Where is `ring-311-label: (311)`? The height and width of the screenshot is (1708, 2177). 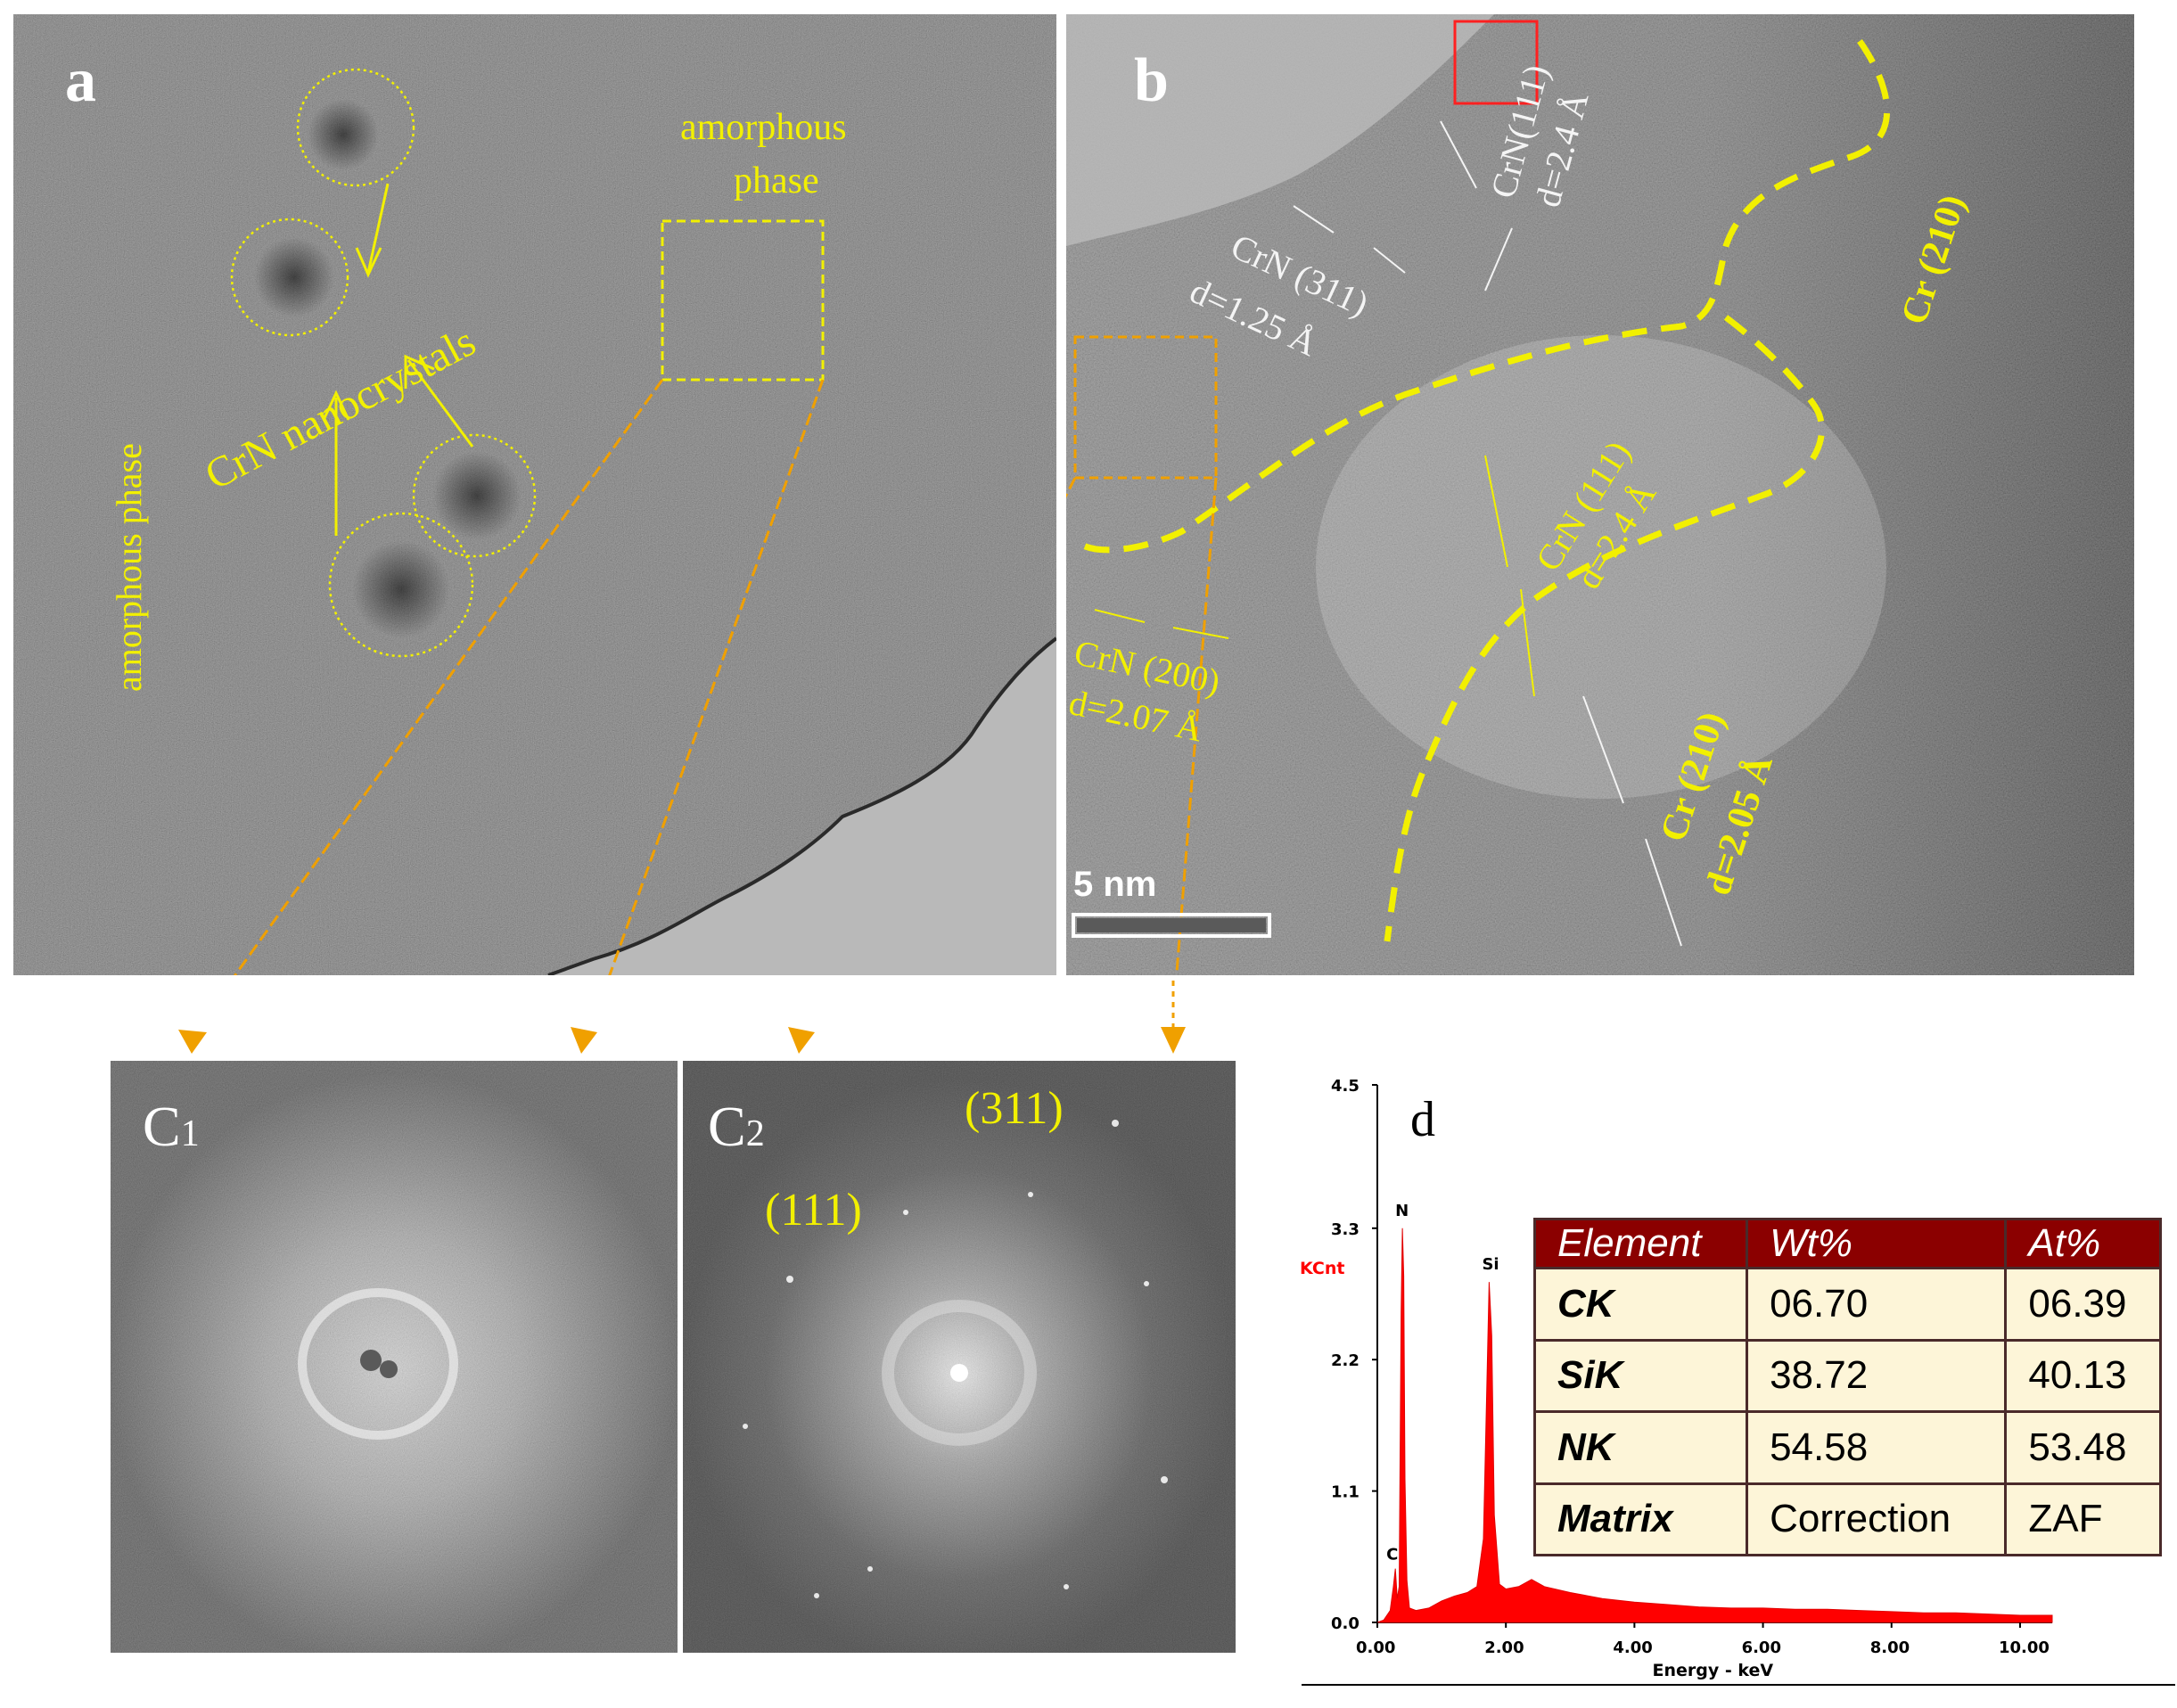 ring-311-label: (311) is located at coordinates (1015, 1108).